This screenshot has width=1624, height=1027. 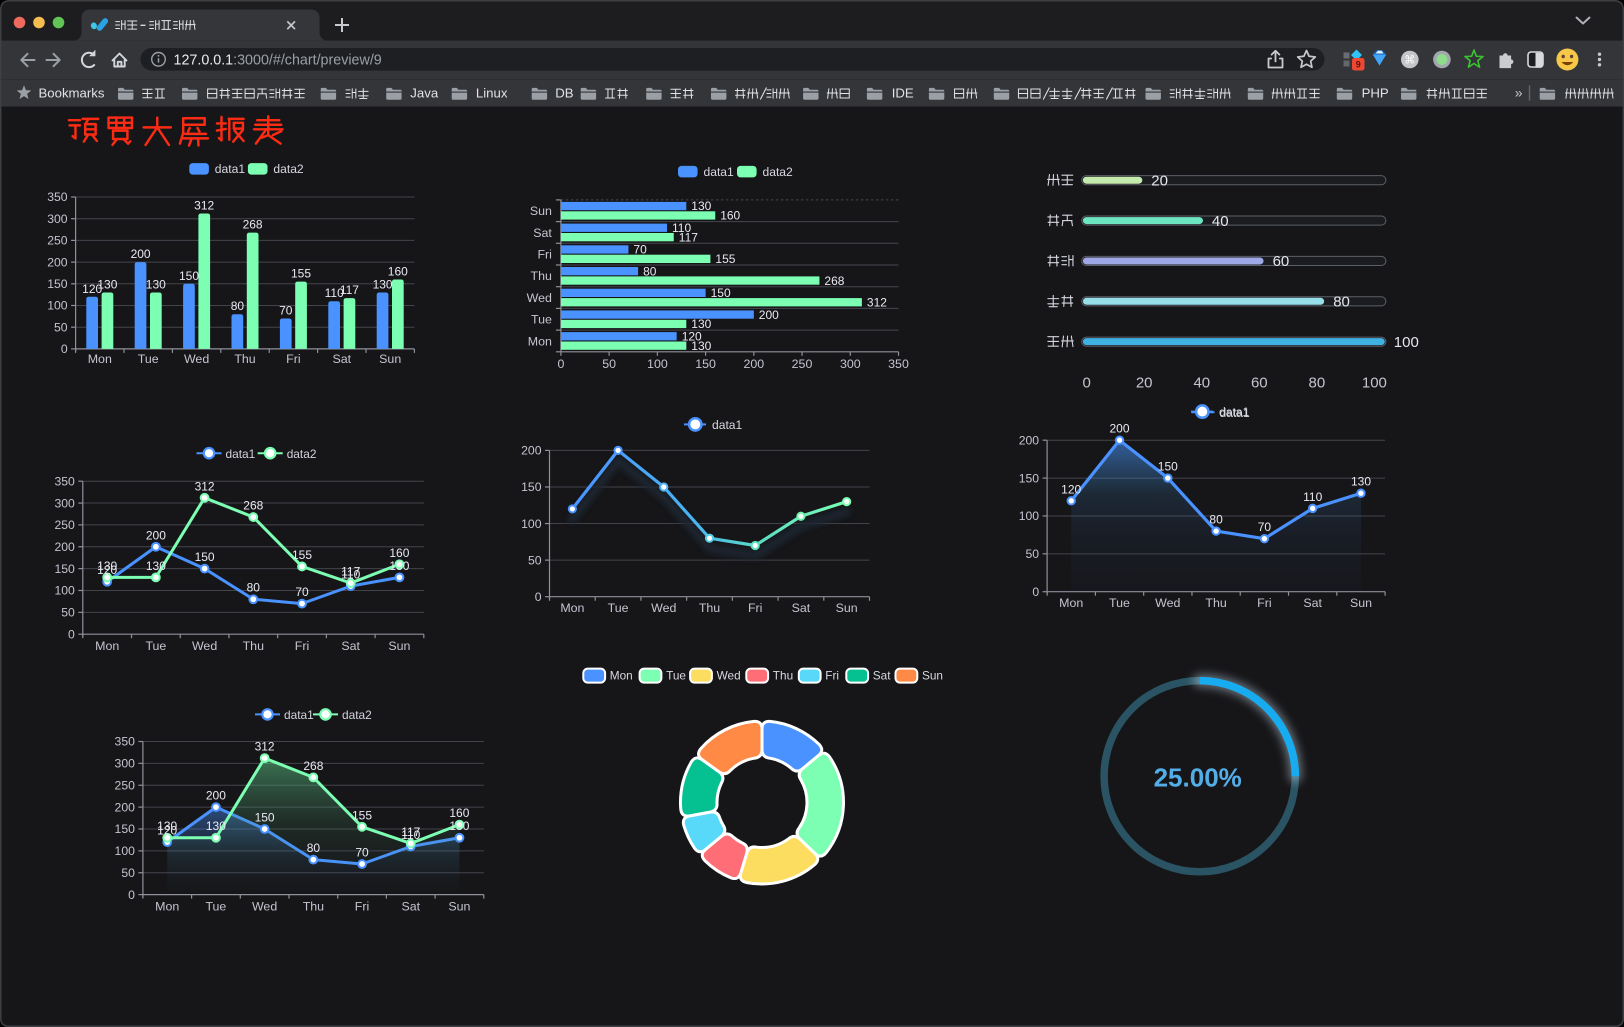 What do you see at coordinates (1198, 778) in the screenshot?
I see `svg-text: 25.00%` at bounding box center [1198, 778].